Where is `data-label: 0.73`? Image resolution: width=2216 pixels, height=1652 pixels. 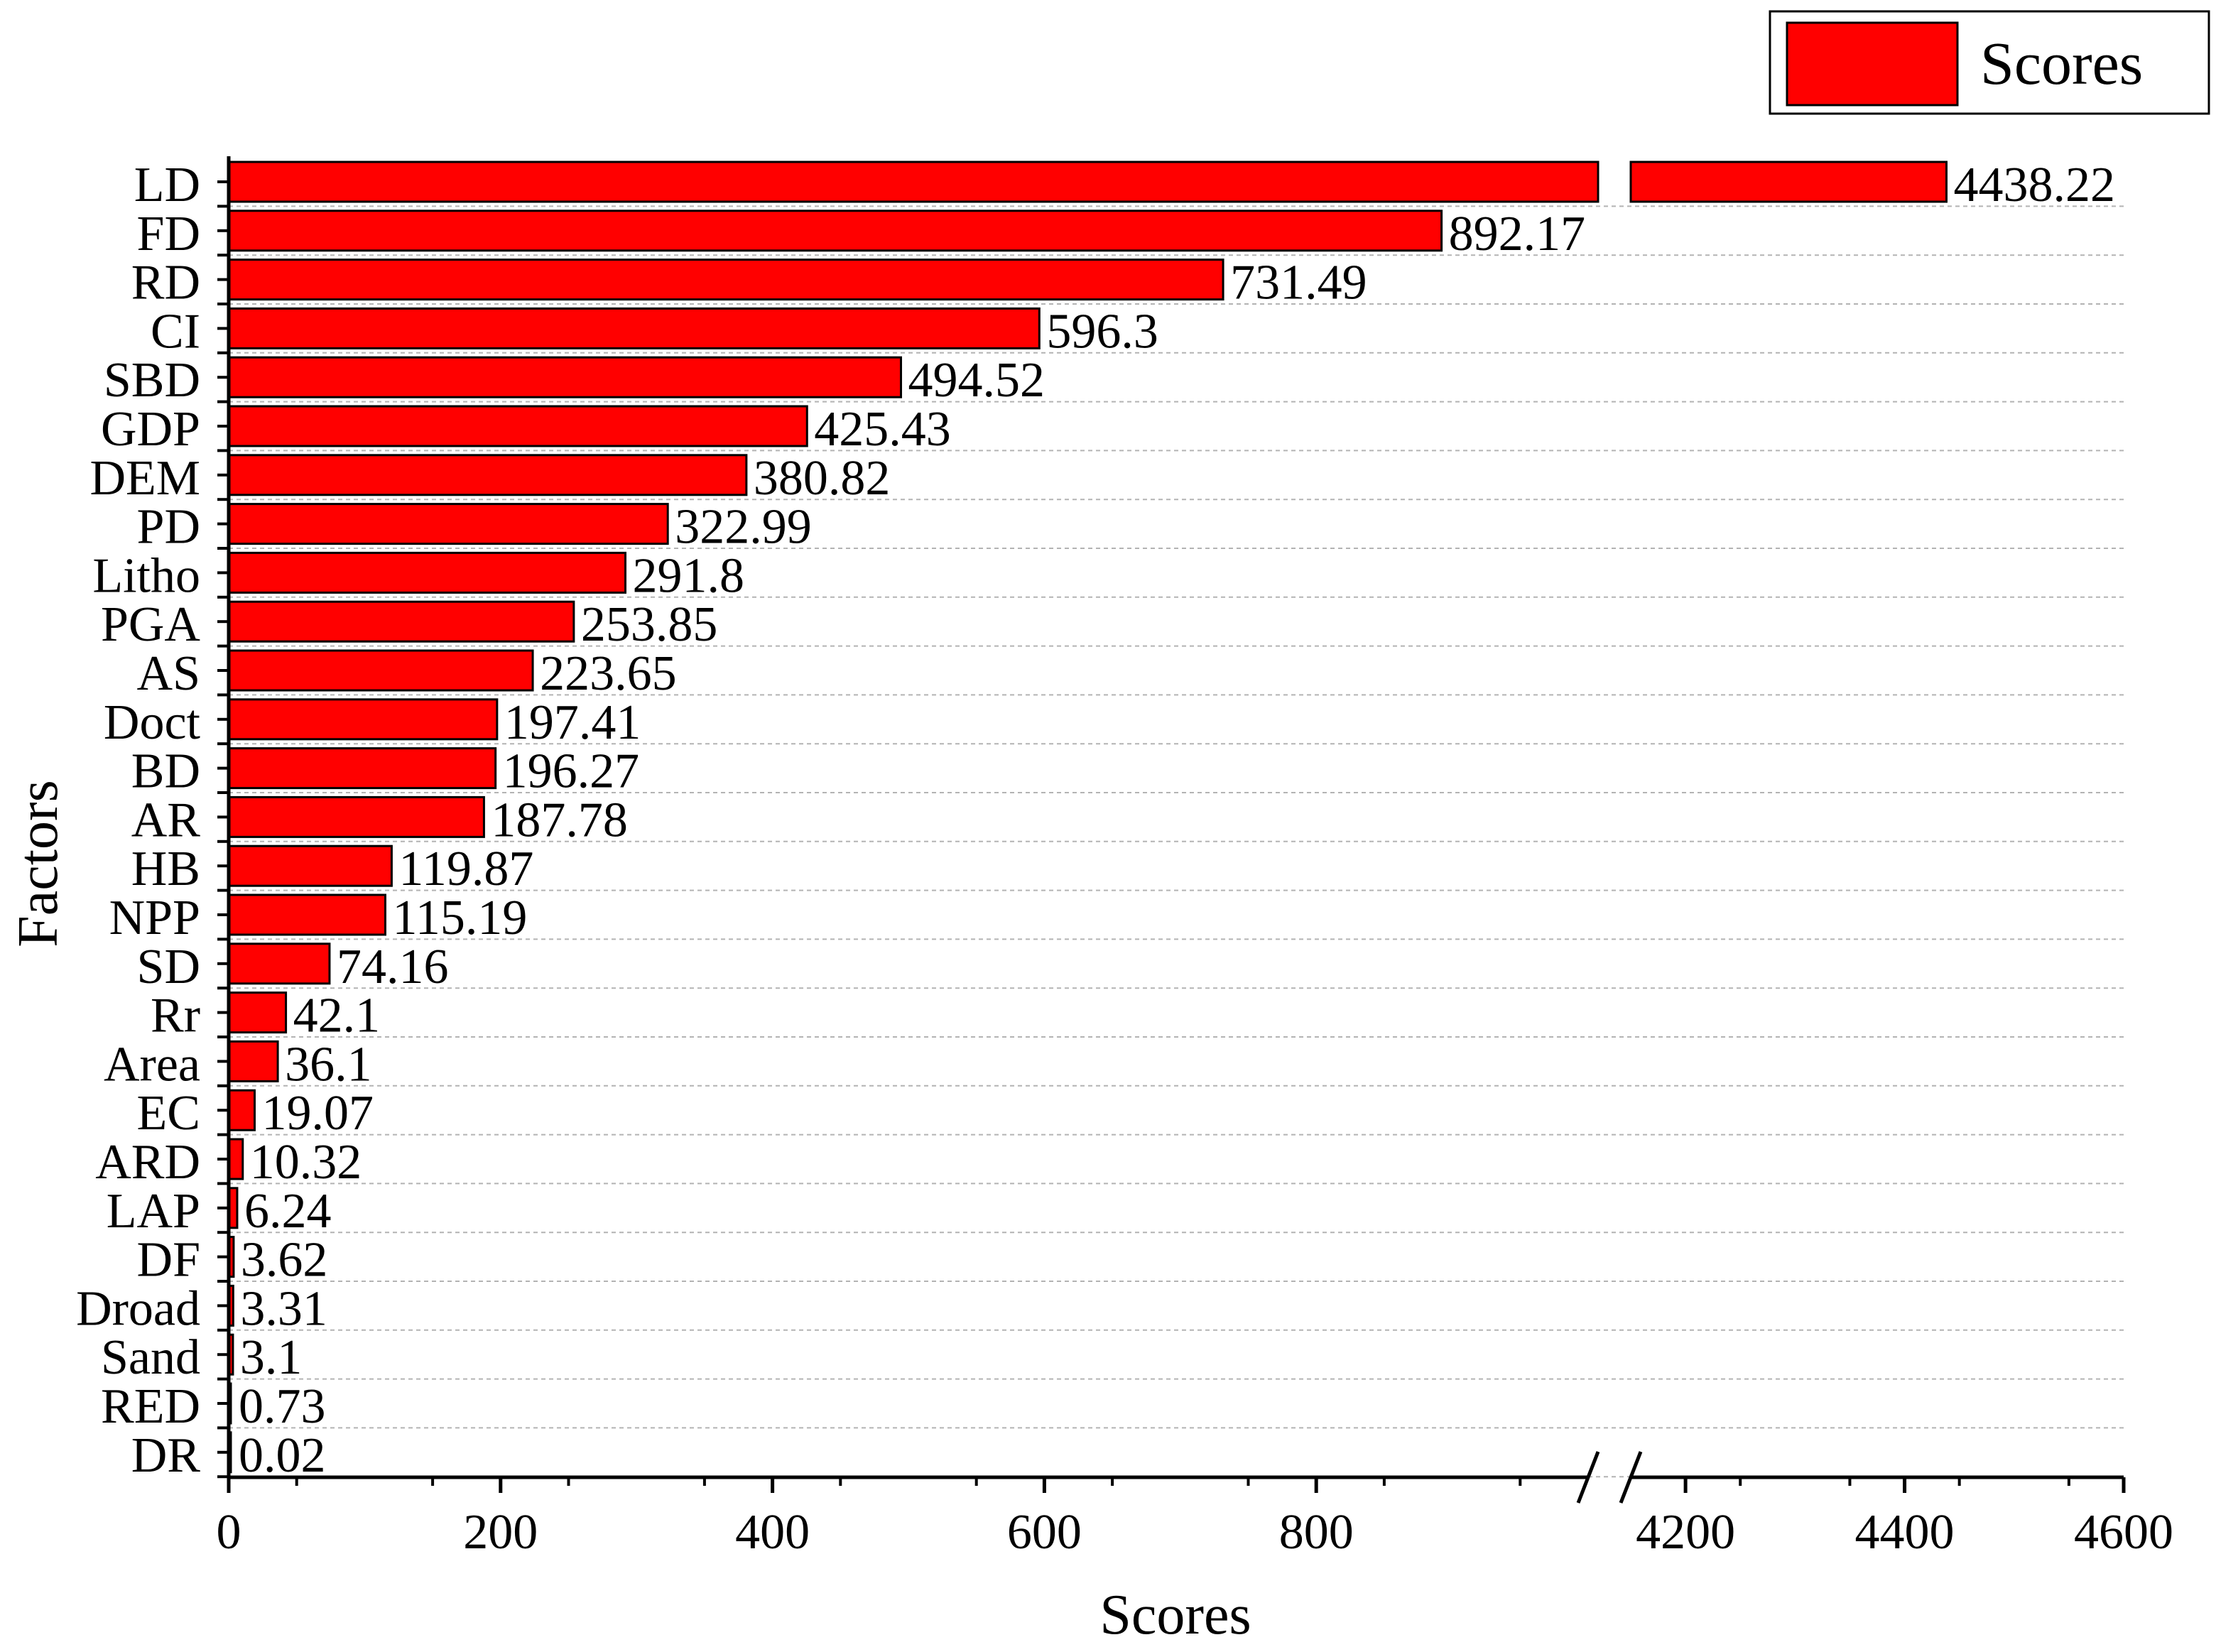 data-label: 0.73 is located at coordinates (282, 1406).